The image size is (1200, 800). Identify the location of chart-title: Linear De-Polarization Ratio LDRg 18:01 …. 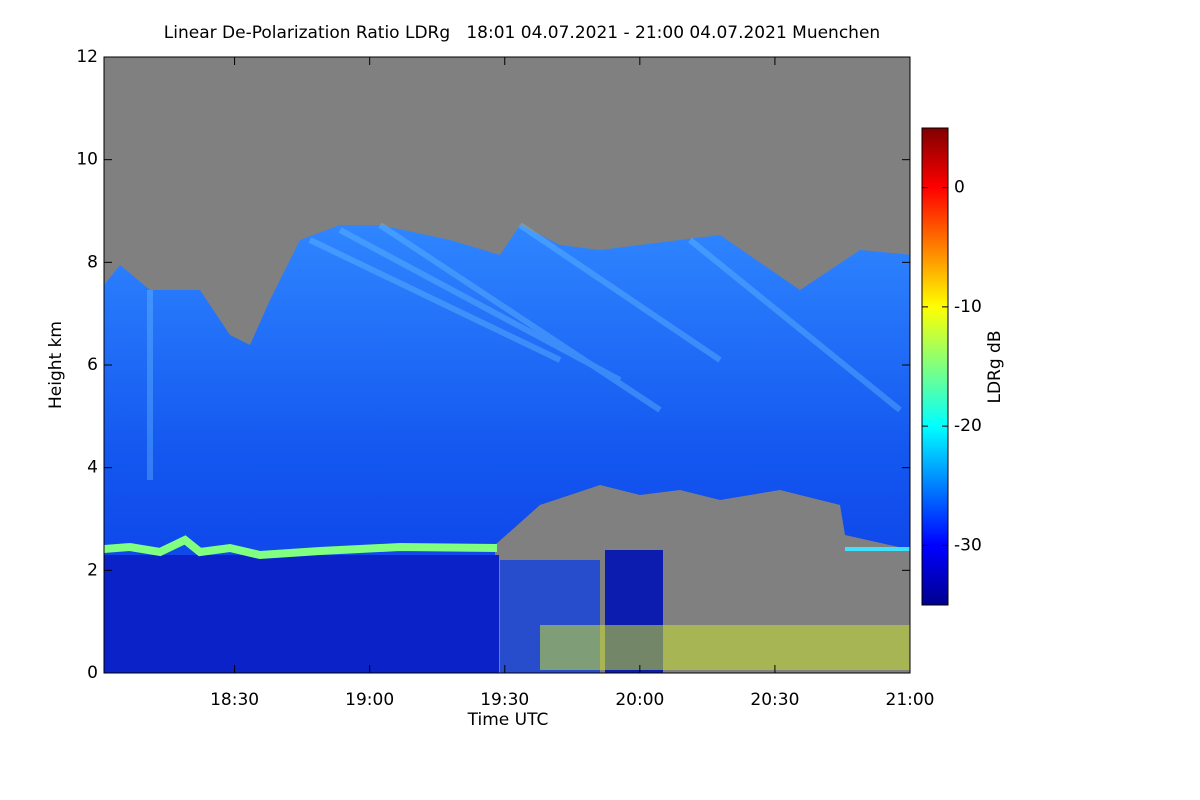
(522, 33).